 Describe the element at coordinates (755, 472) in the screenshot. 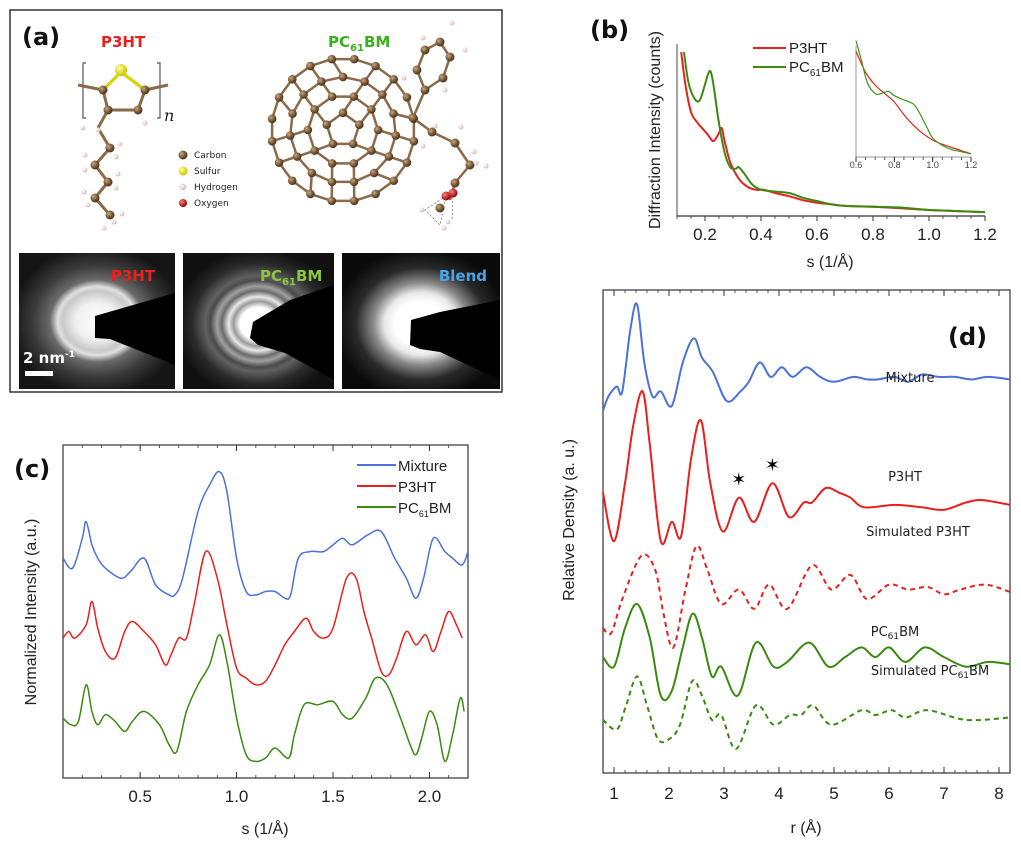

I see `panel-d-annotations: ✶✶` at that location.